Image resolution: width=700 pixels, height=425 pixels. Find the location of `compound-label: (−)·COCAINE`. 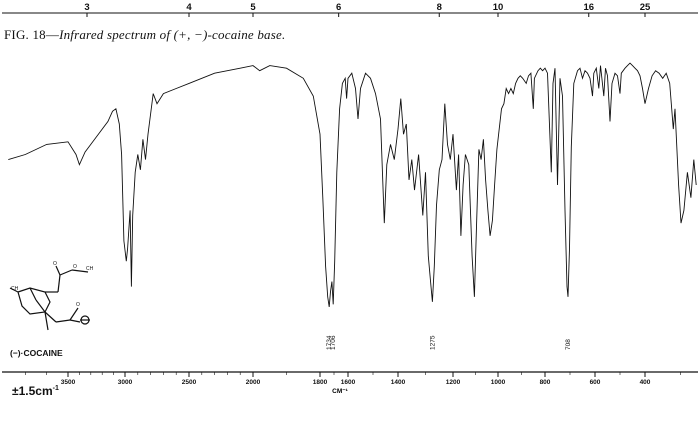

compound-label: (−)·COCAINE is located at coordinates (36, 353).